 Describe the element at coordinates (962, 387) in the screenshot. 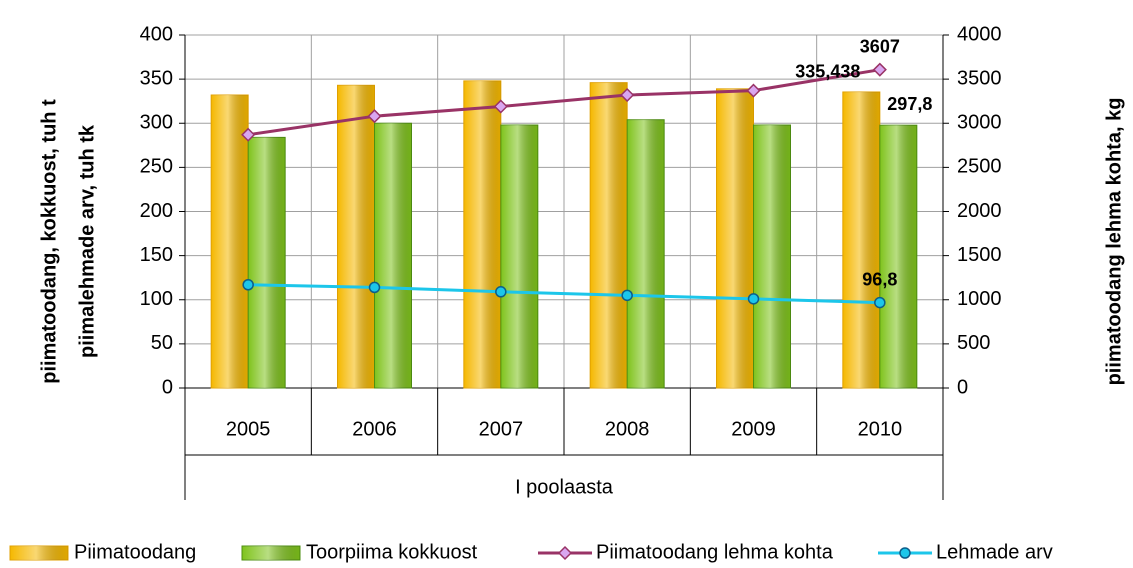

I see `y2-tick-label: 0` at that location.